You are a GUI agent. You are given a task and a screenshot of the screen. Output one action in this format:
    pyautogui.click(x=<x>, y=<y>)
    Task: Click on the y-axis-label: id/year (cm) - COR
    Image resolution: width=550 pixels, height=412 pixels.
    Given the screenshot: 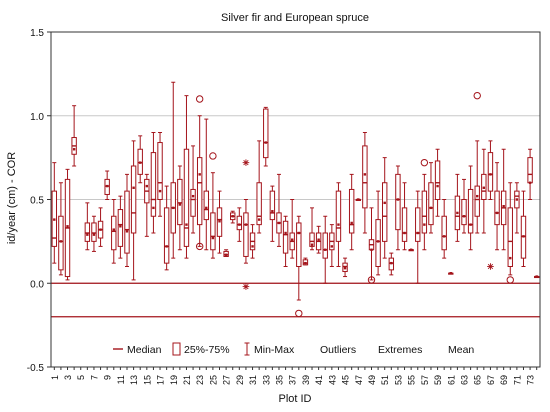 What is the action you would take?
    pyautogui.click(x=12, y=198)
    